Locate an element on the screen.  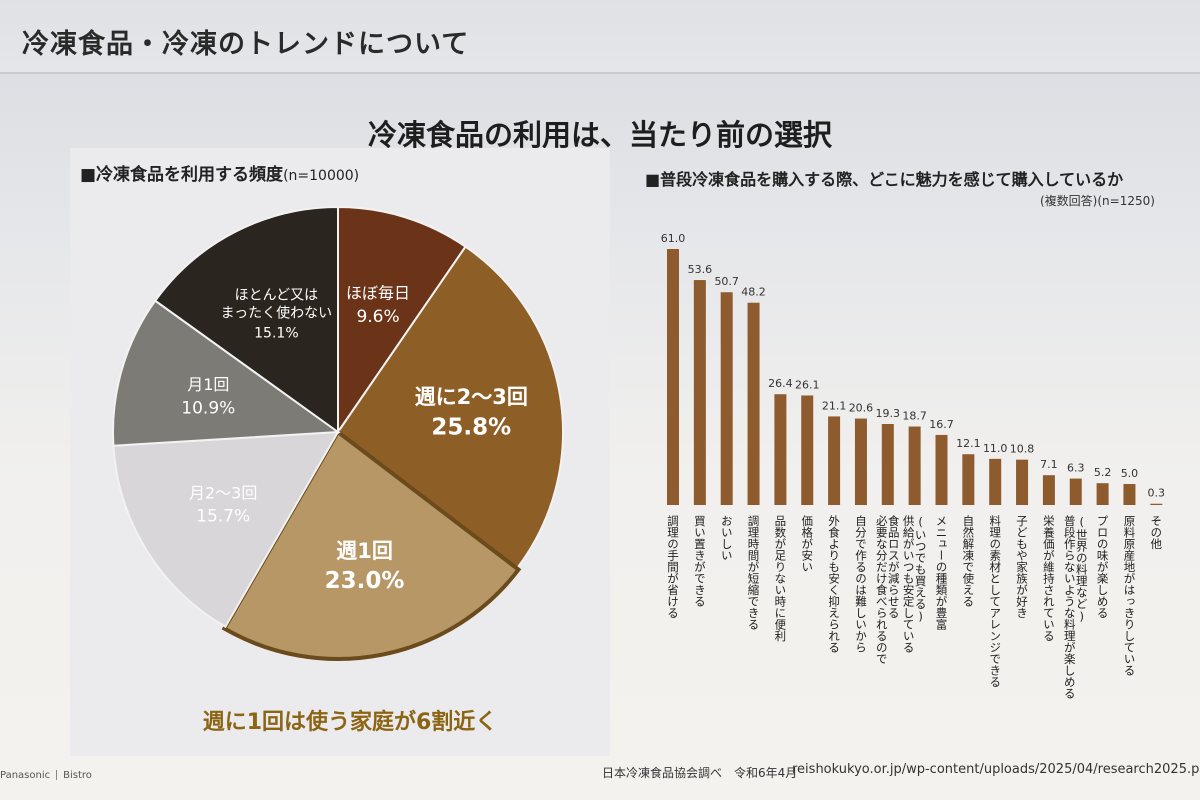
pie-label-1: 週に2～3回 is located at coordinates (471, 397).